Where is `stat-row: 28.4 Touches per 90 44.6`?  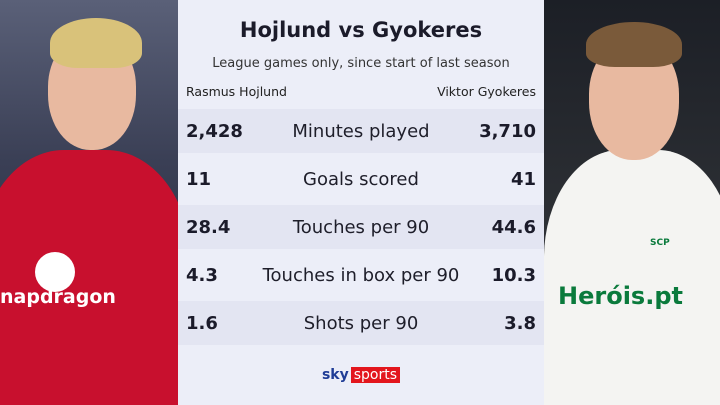 stat-row: 28.4 Touches per 90 44.6 is located at coordinates (361, 227).